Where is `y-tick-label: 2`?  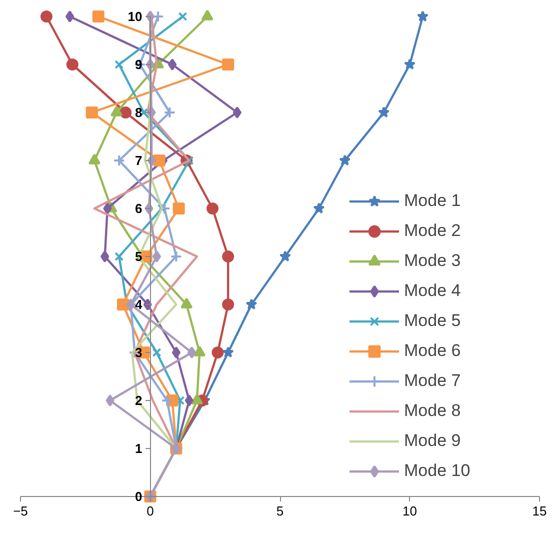
y-tick-label: 2 is located at coordinates (138, 400).